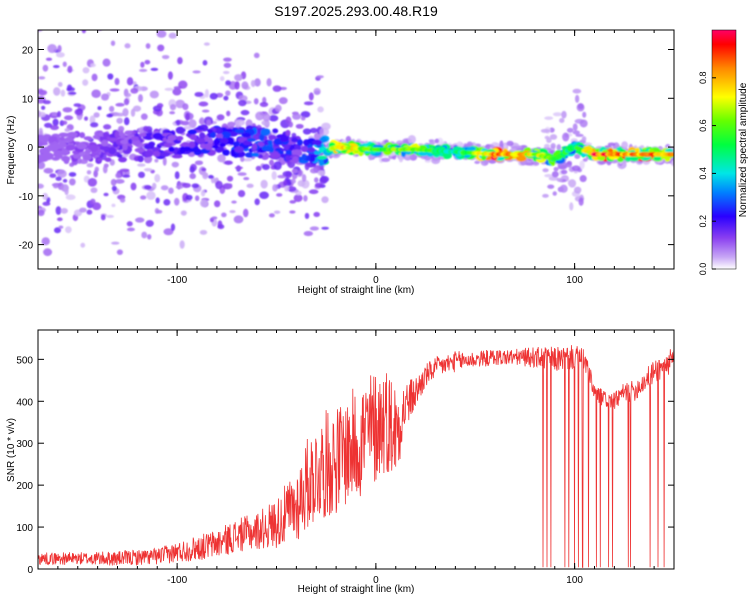  I want to click on colorbar-tick-label: 0.0, so click(703, 269).